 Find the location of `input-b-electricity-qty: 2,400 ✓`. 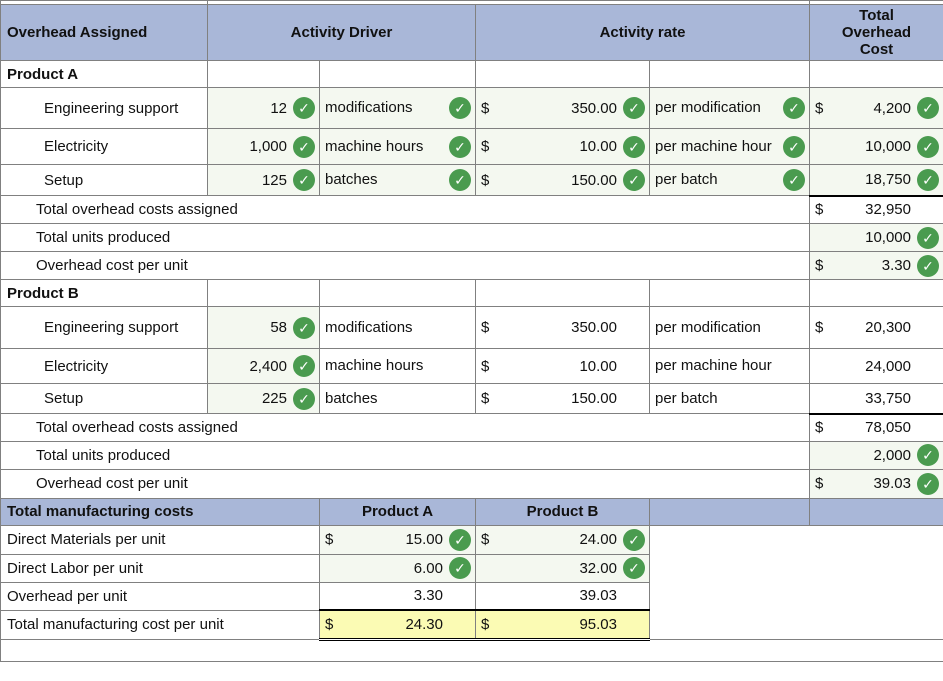

input-b-electricity-qty: 2,400 ✓ is located at coordinates (263, 366).